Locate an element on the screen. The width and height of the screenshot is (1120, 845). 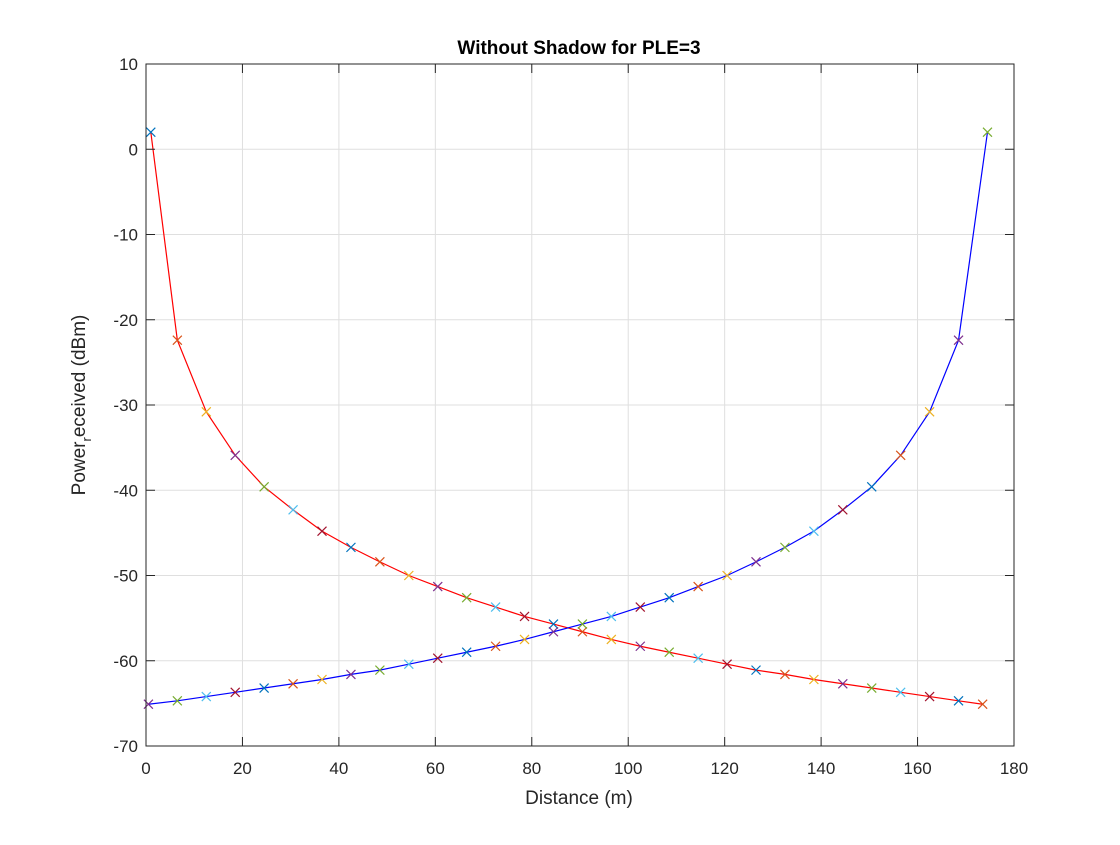
y-tick-label: -60 is located at coordinates (125, 661).